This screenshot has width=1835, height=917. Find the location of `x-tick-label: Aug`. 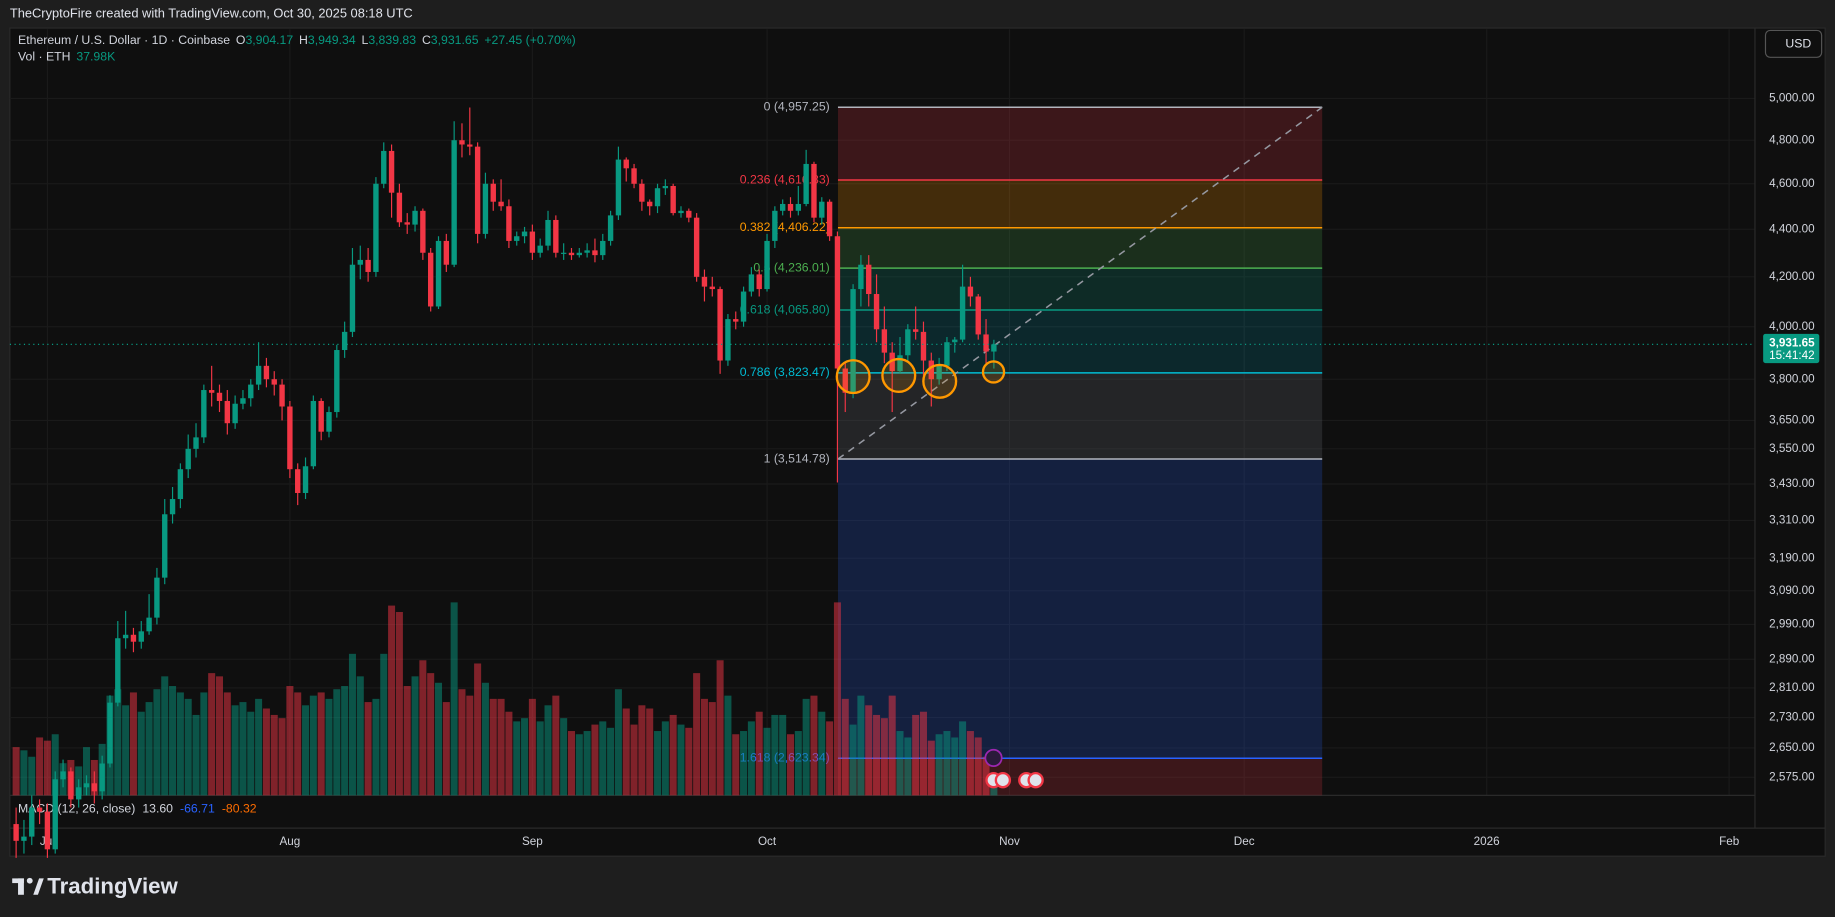

x-tick-label: Aug is located at coordinates (289, 841).